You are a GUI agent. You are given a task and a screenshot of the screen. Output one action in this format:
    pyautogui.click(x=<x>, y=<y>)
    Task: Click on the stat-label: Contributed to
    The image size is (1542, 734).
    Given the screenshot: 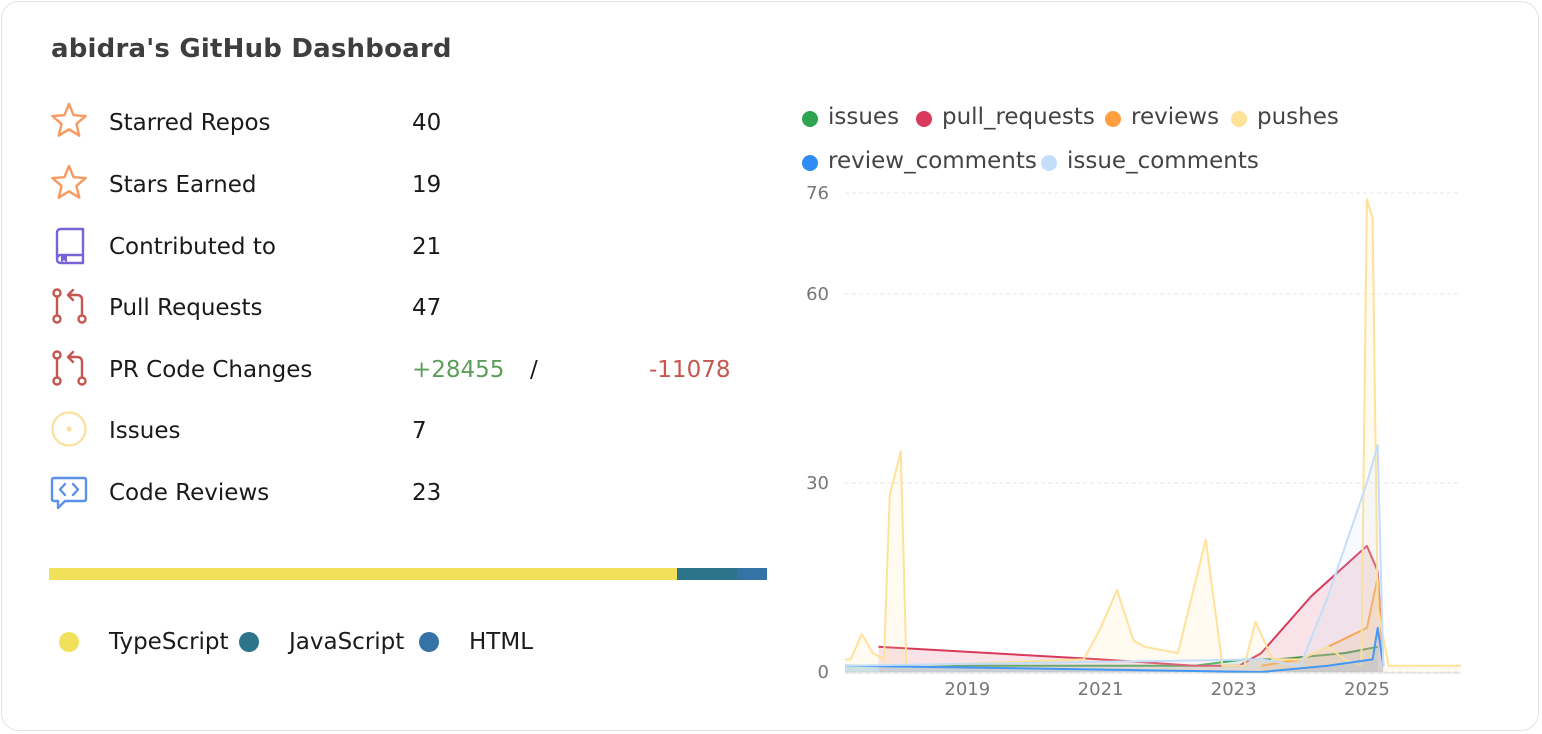 What is the action you would take?
    pyautogui.click(x=192, y=247)
    